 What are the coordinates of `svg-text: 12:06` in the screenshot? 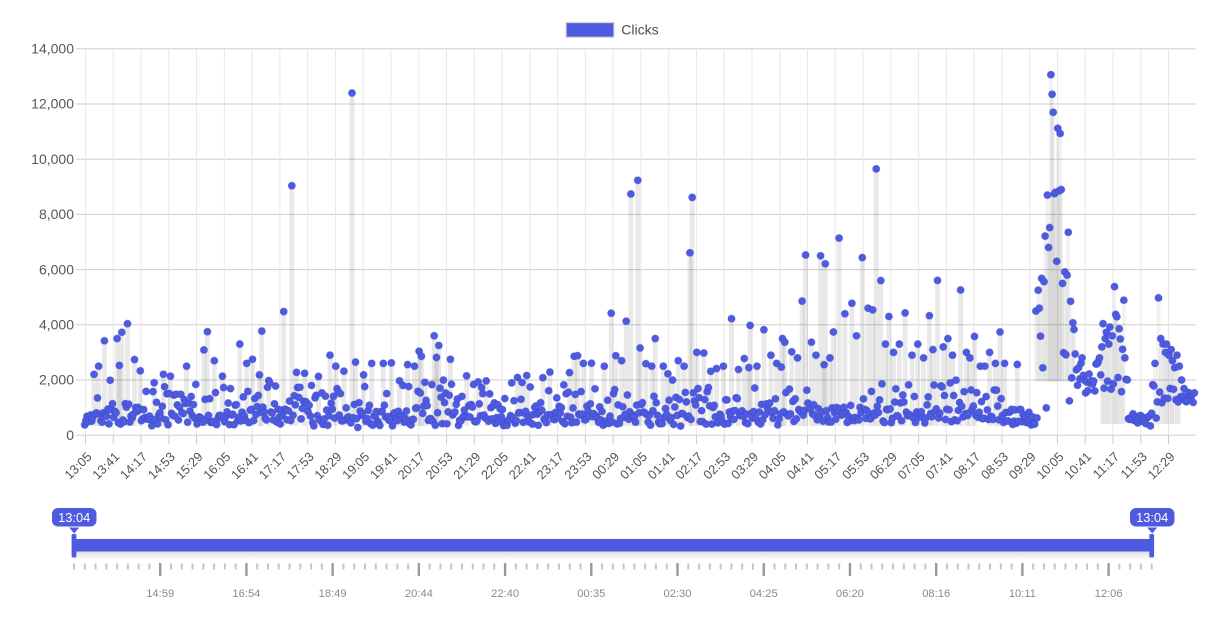 It's located at (1109, 594).